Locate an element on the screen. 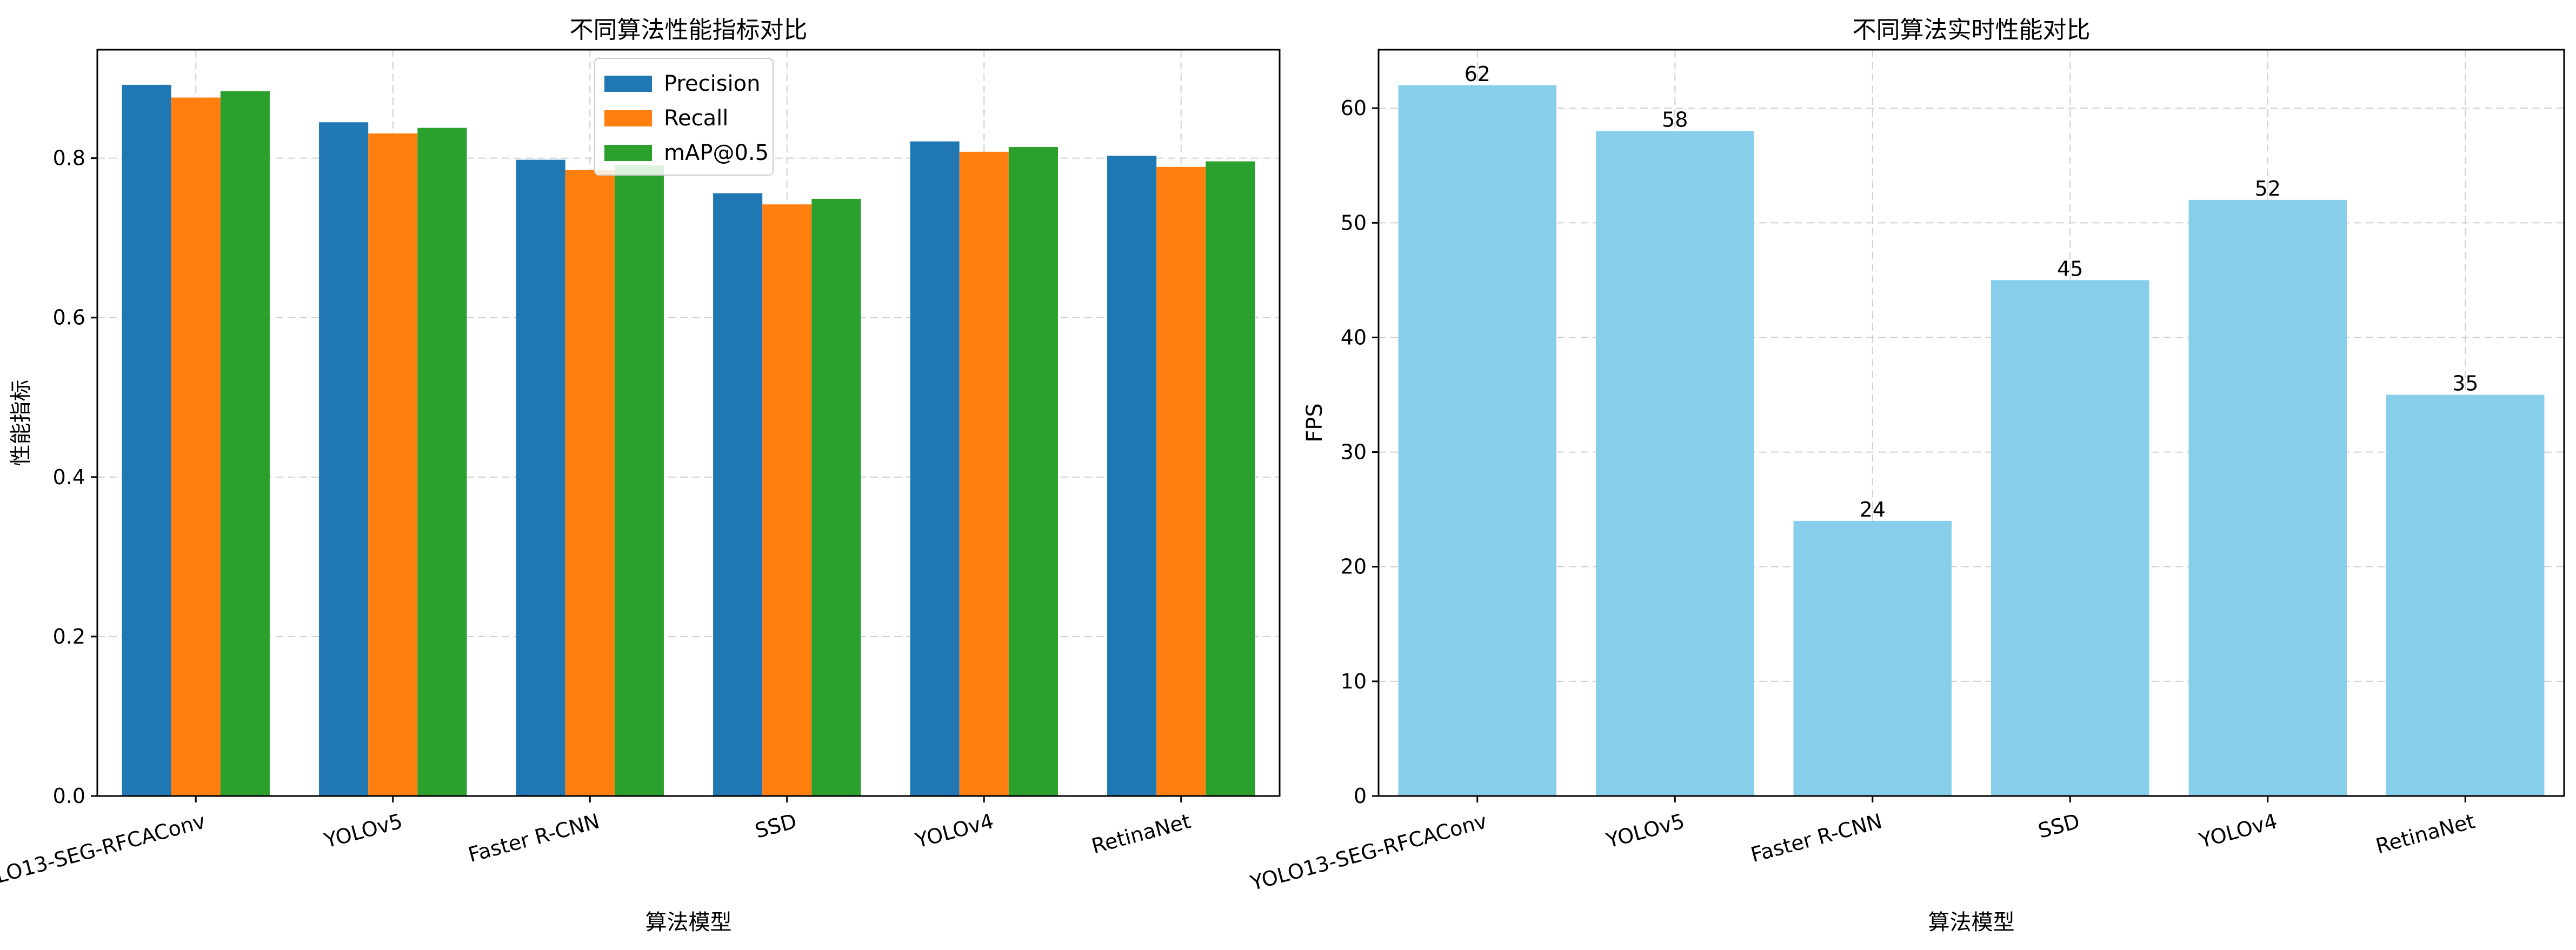 This screenshot has height=950, width=2576. left-y-axis-label: 性能指标 is located at coordinates (21, 423).